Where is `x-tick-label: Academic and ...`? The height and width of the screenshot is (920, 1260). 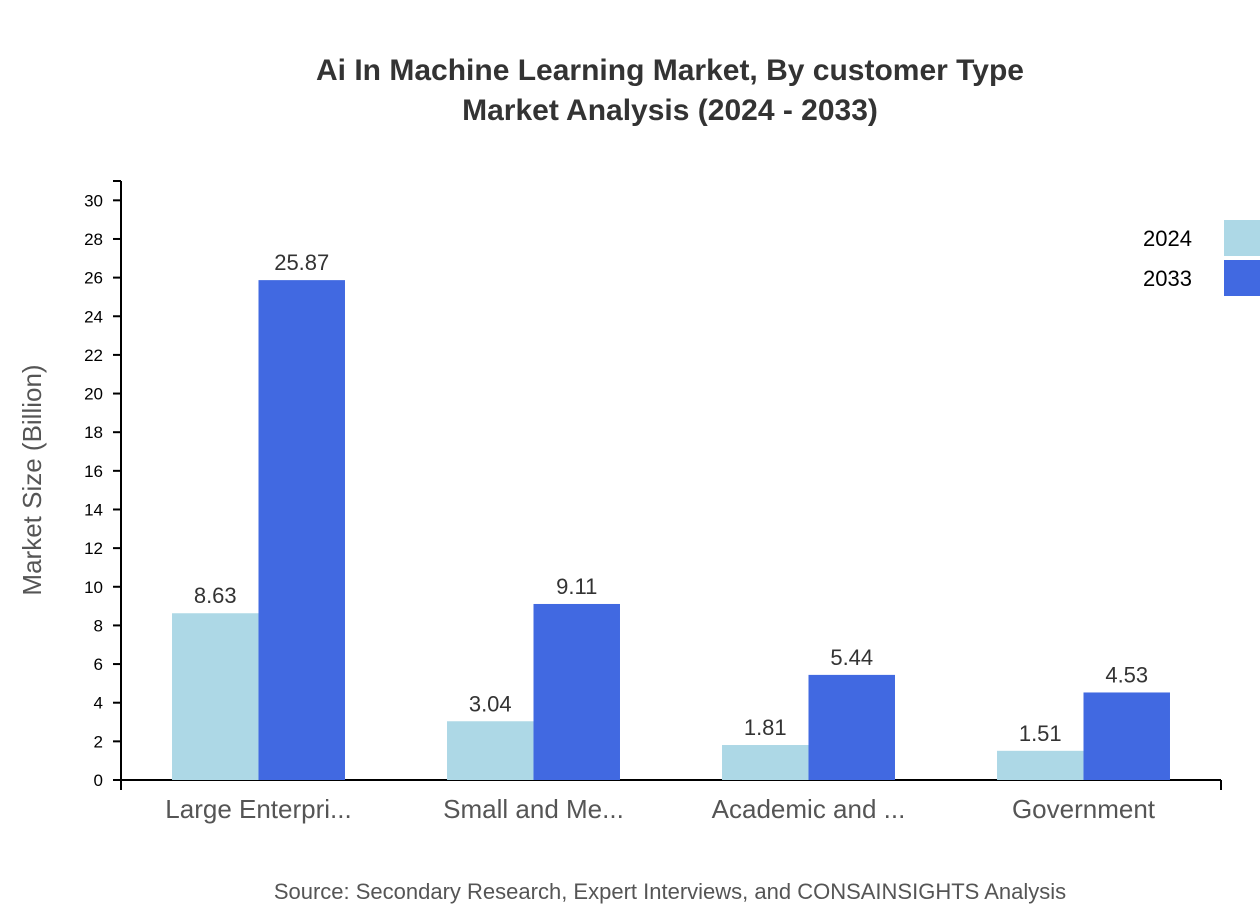
x-tick-label: Academic and ... is located at coordinates (809, 809).